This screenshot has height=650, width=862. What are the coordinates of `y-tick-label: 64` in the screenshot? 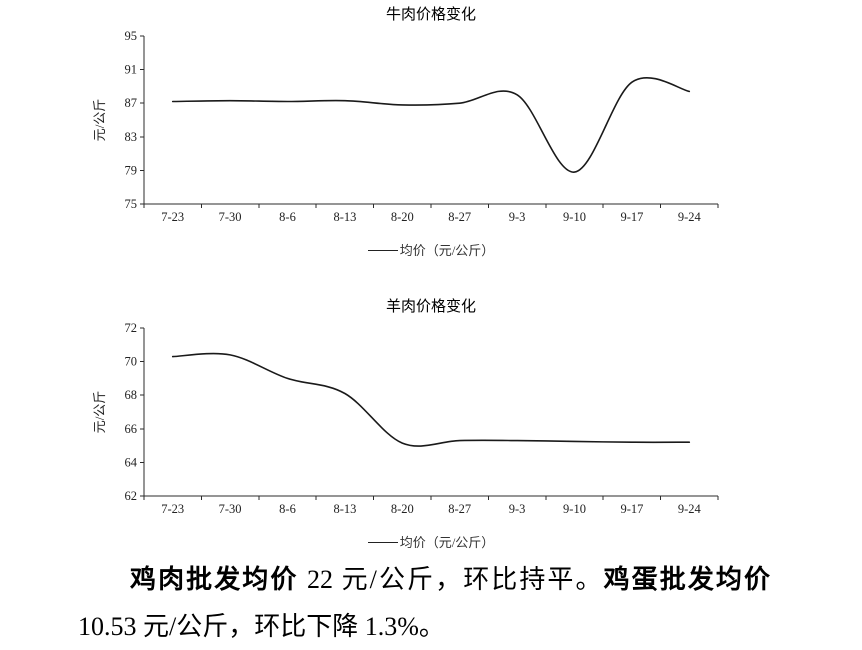 It's located at (131, 462).